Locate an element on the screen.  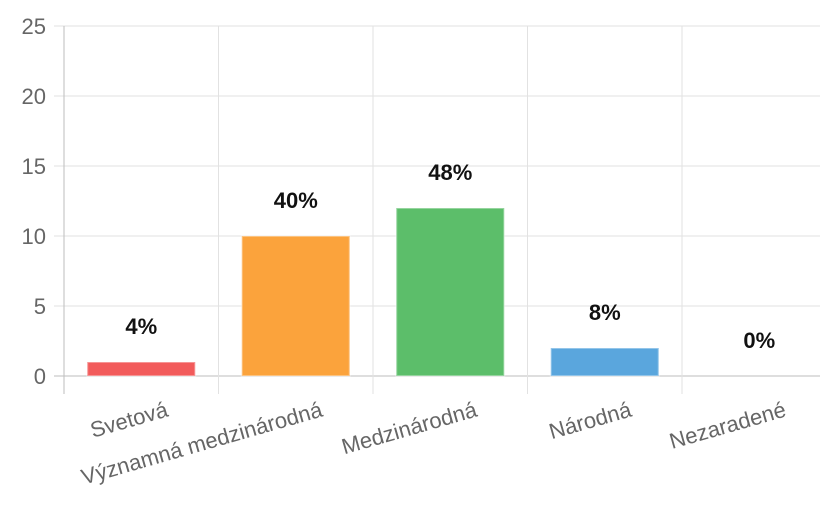
data-label-2: 40% is located at coordinates (296, 200).